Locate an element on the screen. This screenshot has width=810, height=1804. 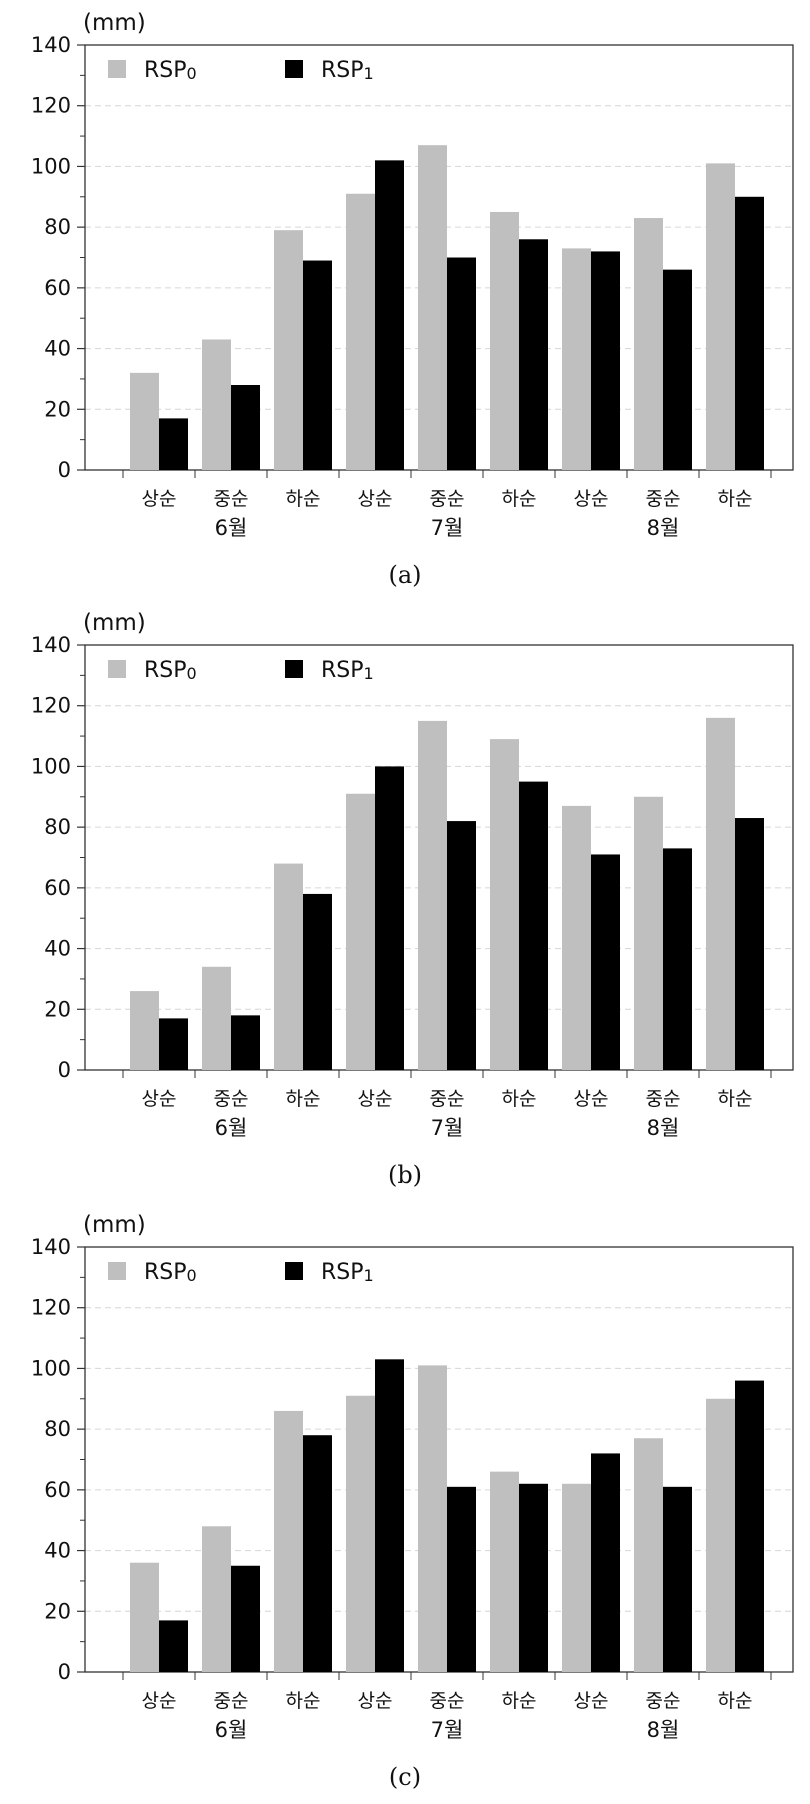
x-group-label: 8월 is located at coordinates (663, 1128).